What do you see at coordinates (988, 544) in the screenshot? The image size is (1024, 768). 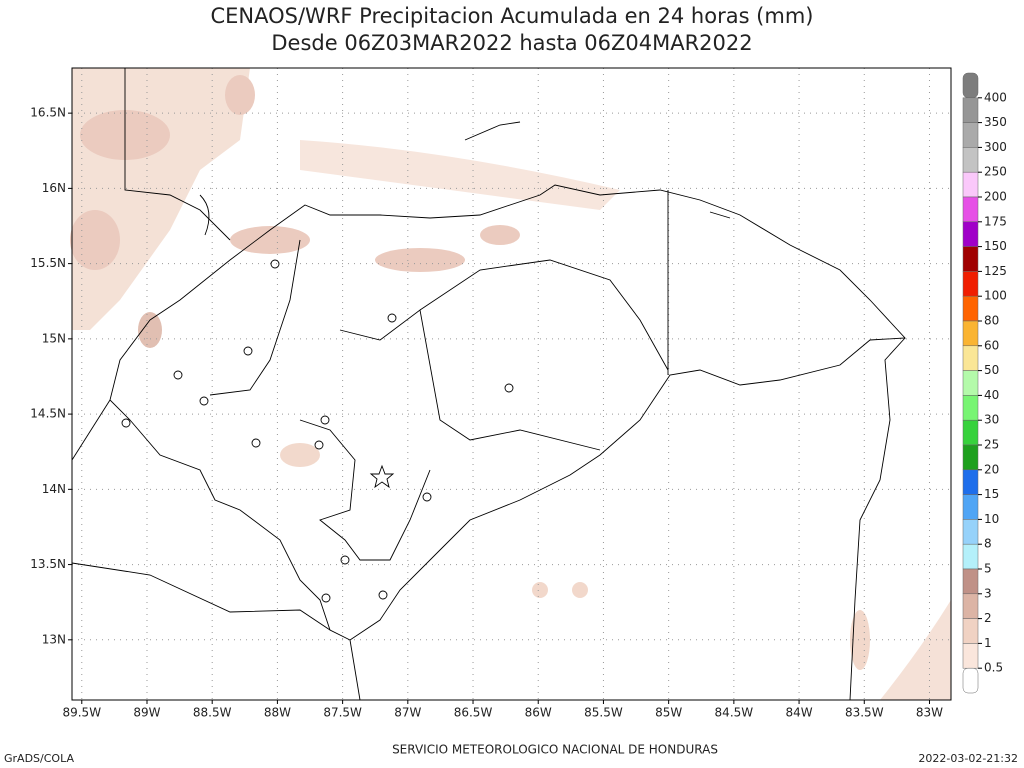 I see `colorbar-label: 8` at bounding box center [988, 544].